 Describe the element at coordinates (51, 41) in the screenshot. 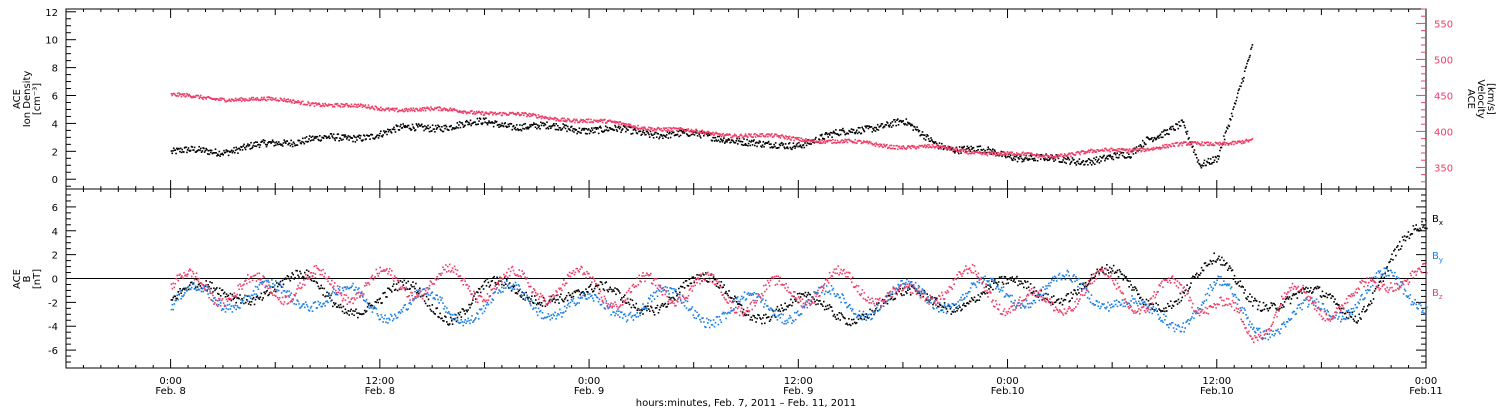

I see `y-left-tick-label-5: 10` at that location.